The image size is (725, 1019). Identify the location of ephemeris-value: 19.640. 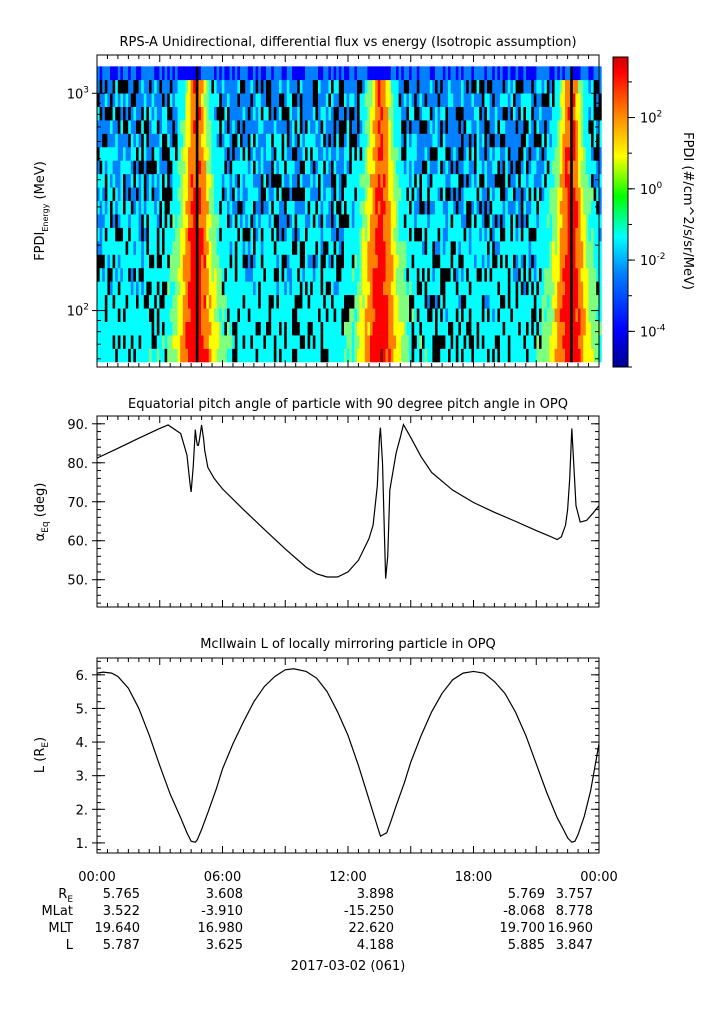
(118, 928).